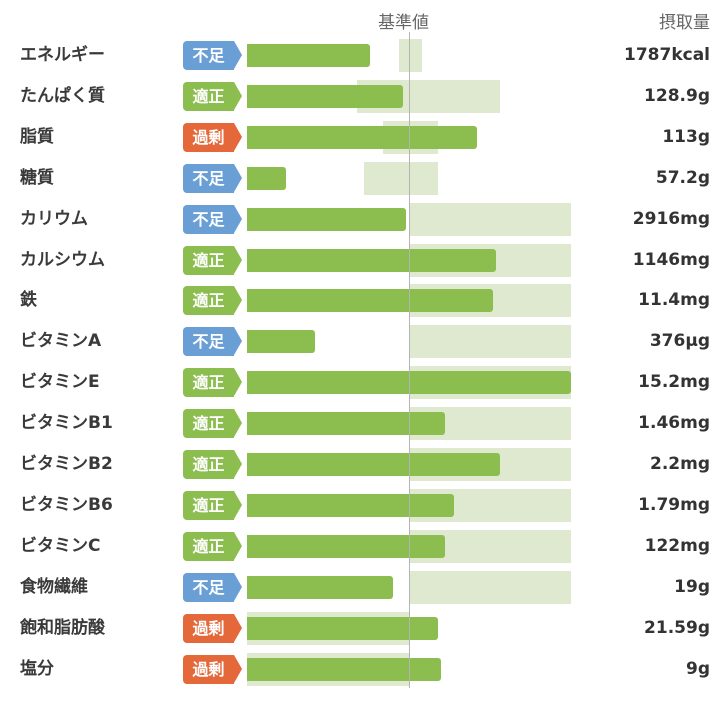 Image resolution: width=722 pixels, height=704 pixels. Describe the element at coordinates (60, 382) in the screenshot. I see `nutrient-name: ビタミンE` at that location.